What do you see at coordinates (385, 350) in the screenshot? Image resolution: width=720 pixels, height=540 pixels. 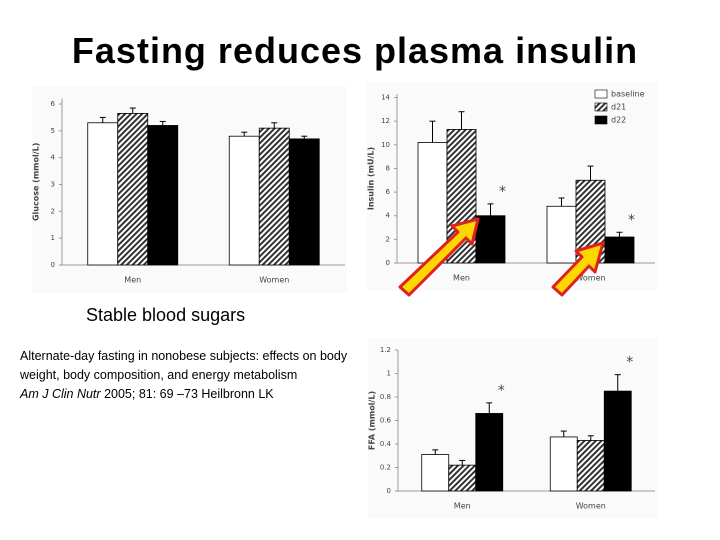 I see `y-tick-label: 1.2` at bounding box center [385, 350].